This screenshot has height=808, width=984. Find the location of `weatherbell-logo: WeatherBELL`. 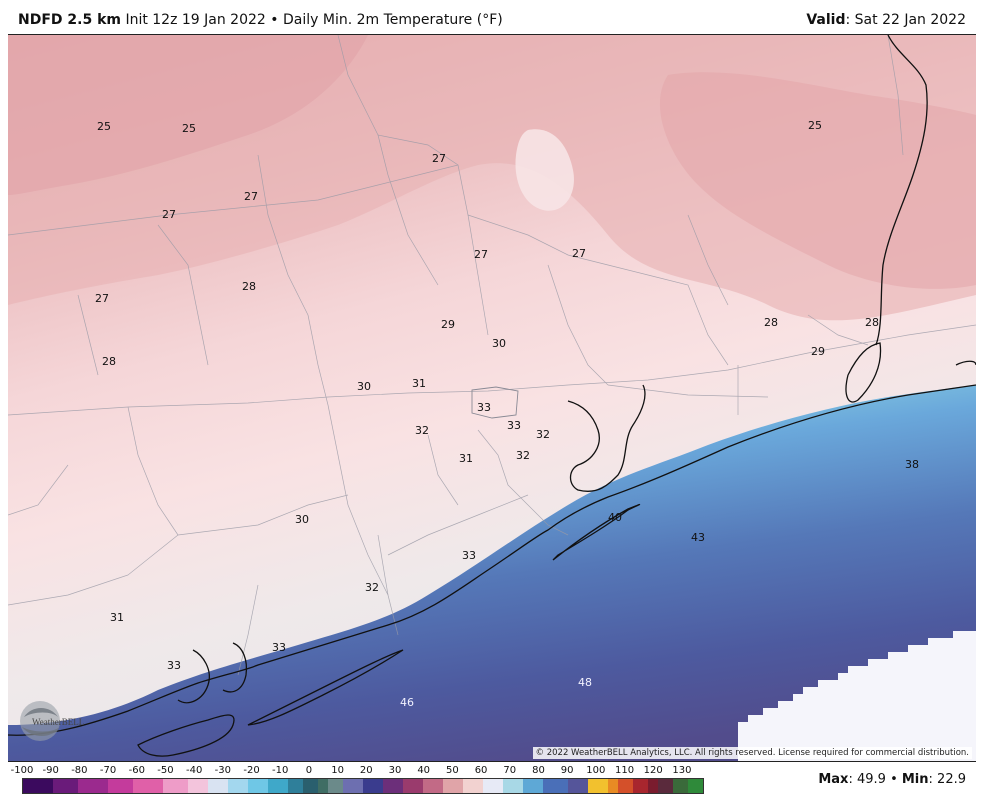

weatherbell-logo: WeatherBELL is located at coordinates (52, 721).